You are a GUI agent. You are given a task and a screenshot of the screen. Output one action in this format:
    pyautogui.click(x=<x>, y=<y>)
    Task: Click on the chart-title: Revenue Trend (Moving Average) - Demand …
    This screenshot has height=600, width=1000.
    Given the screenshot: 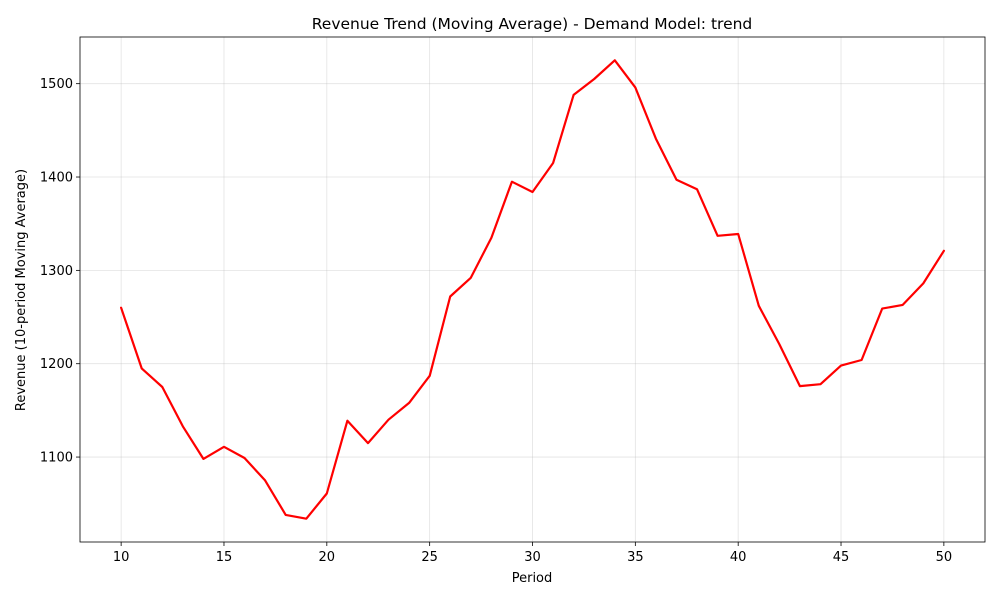 What is the action you would take?
    pyautogui.click(x=532, y=24)
    